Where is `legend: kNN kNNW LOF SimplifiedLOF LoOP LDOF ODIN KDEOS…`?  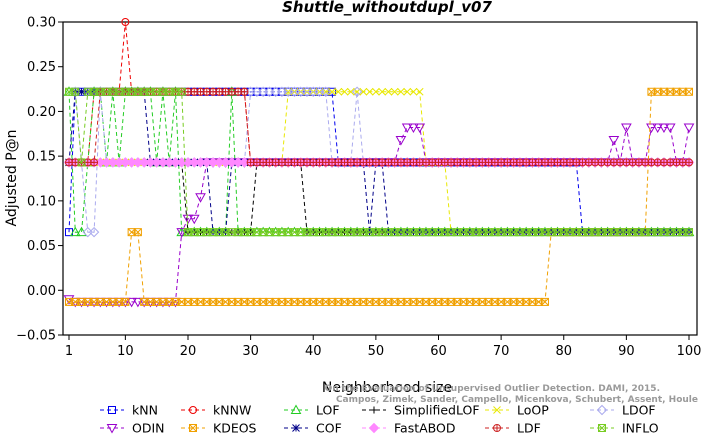 legend: kNN kNNW LOF SimplifiedLOF LoOP LDOF ODIN KDEOS… is located at coordinates (379, 418).